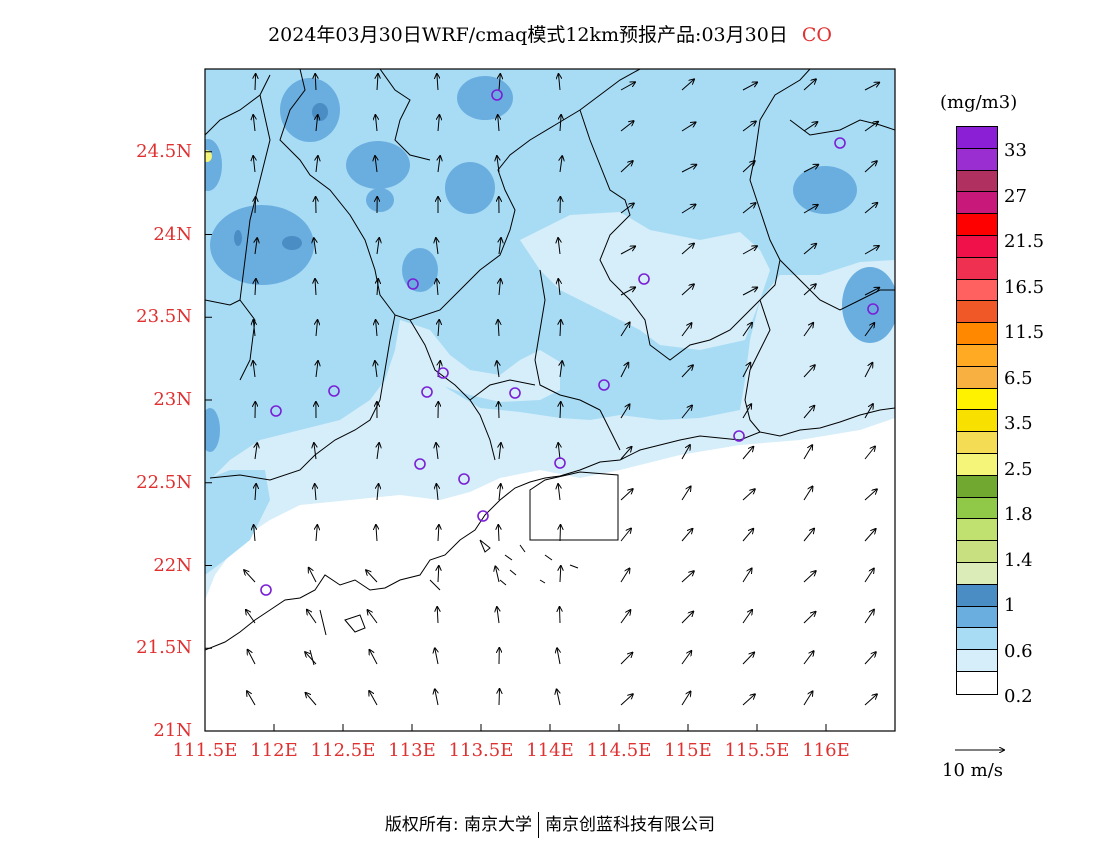 Image resolution: width=1100 pixels, height=850 pixels. I want to click on lon-label: 112.5E, so click(343, 750).